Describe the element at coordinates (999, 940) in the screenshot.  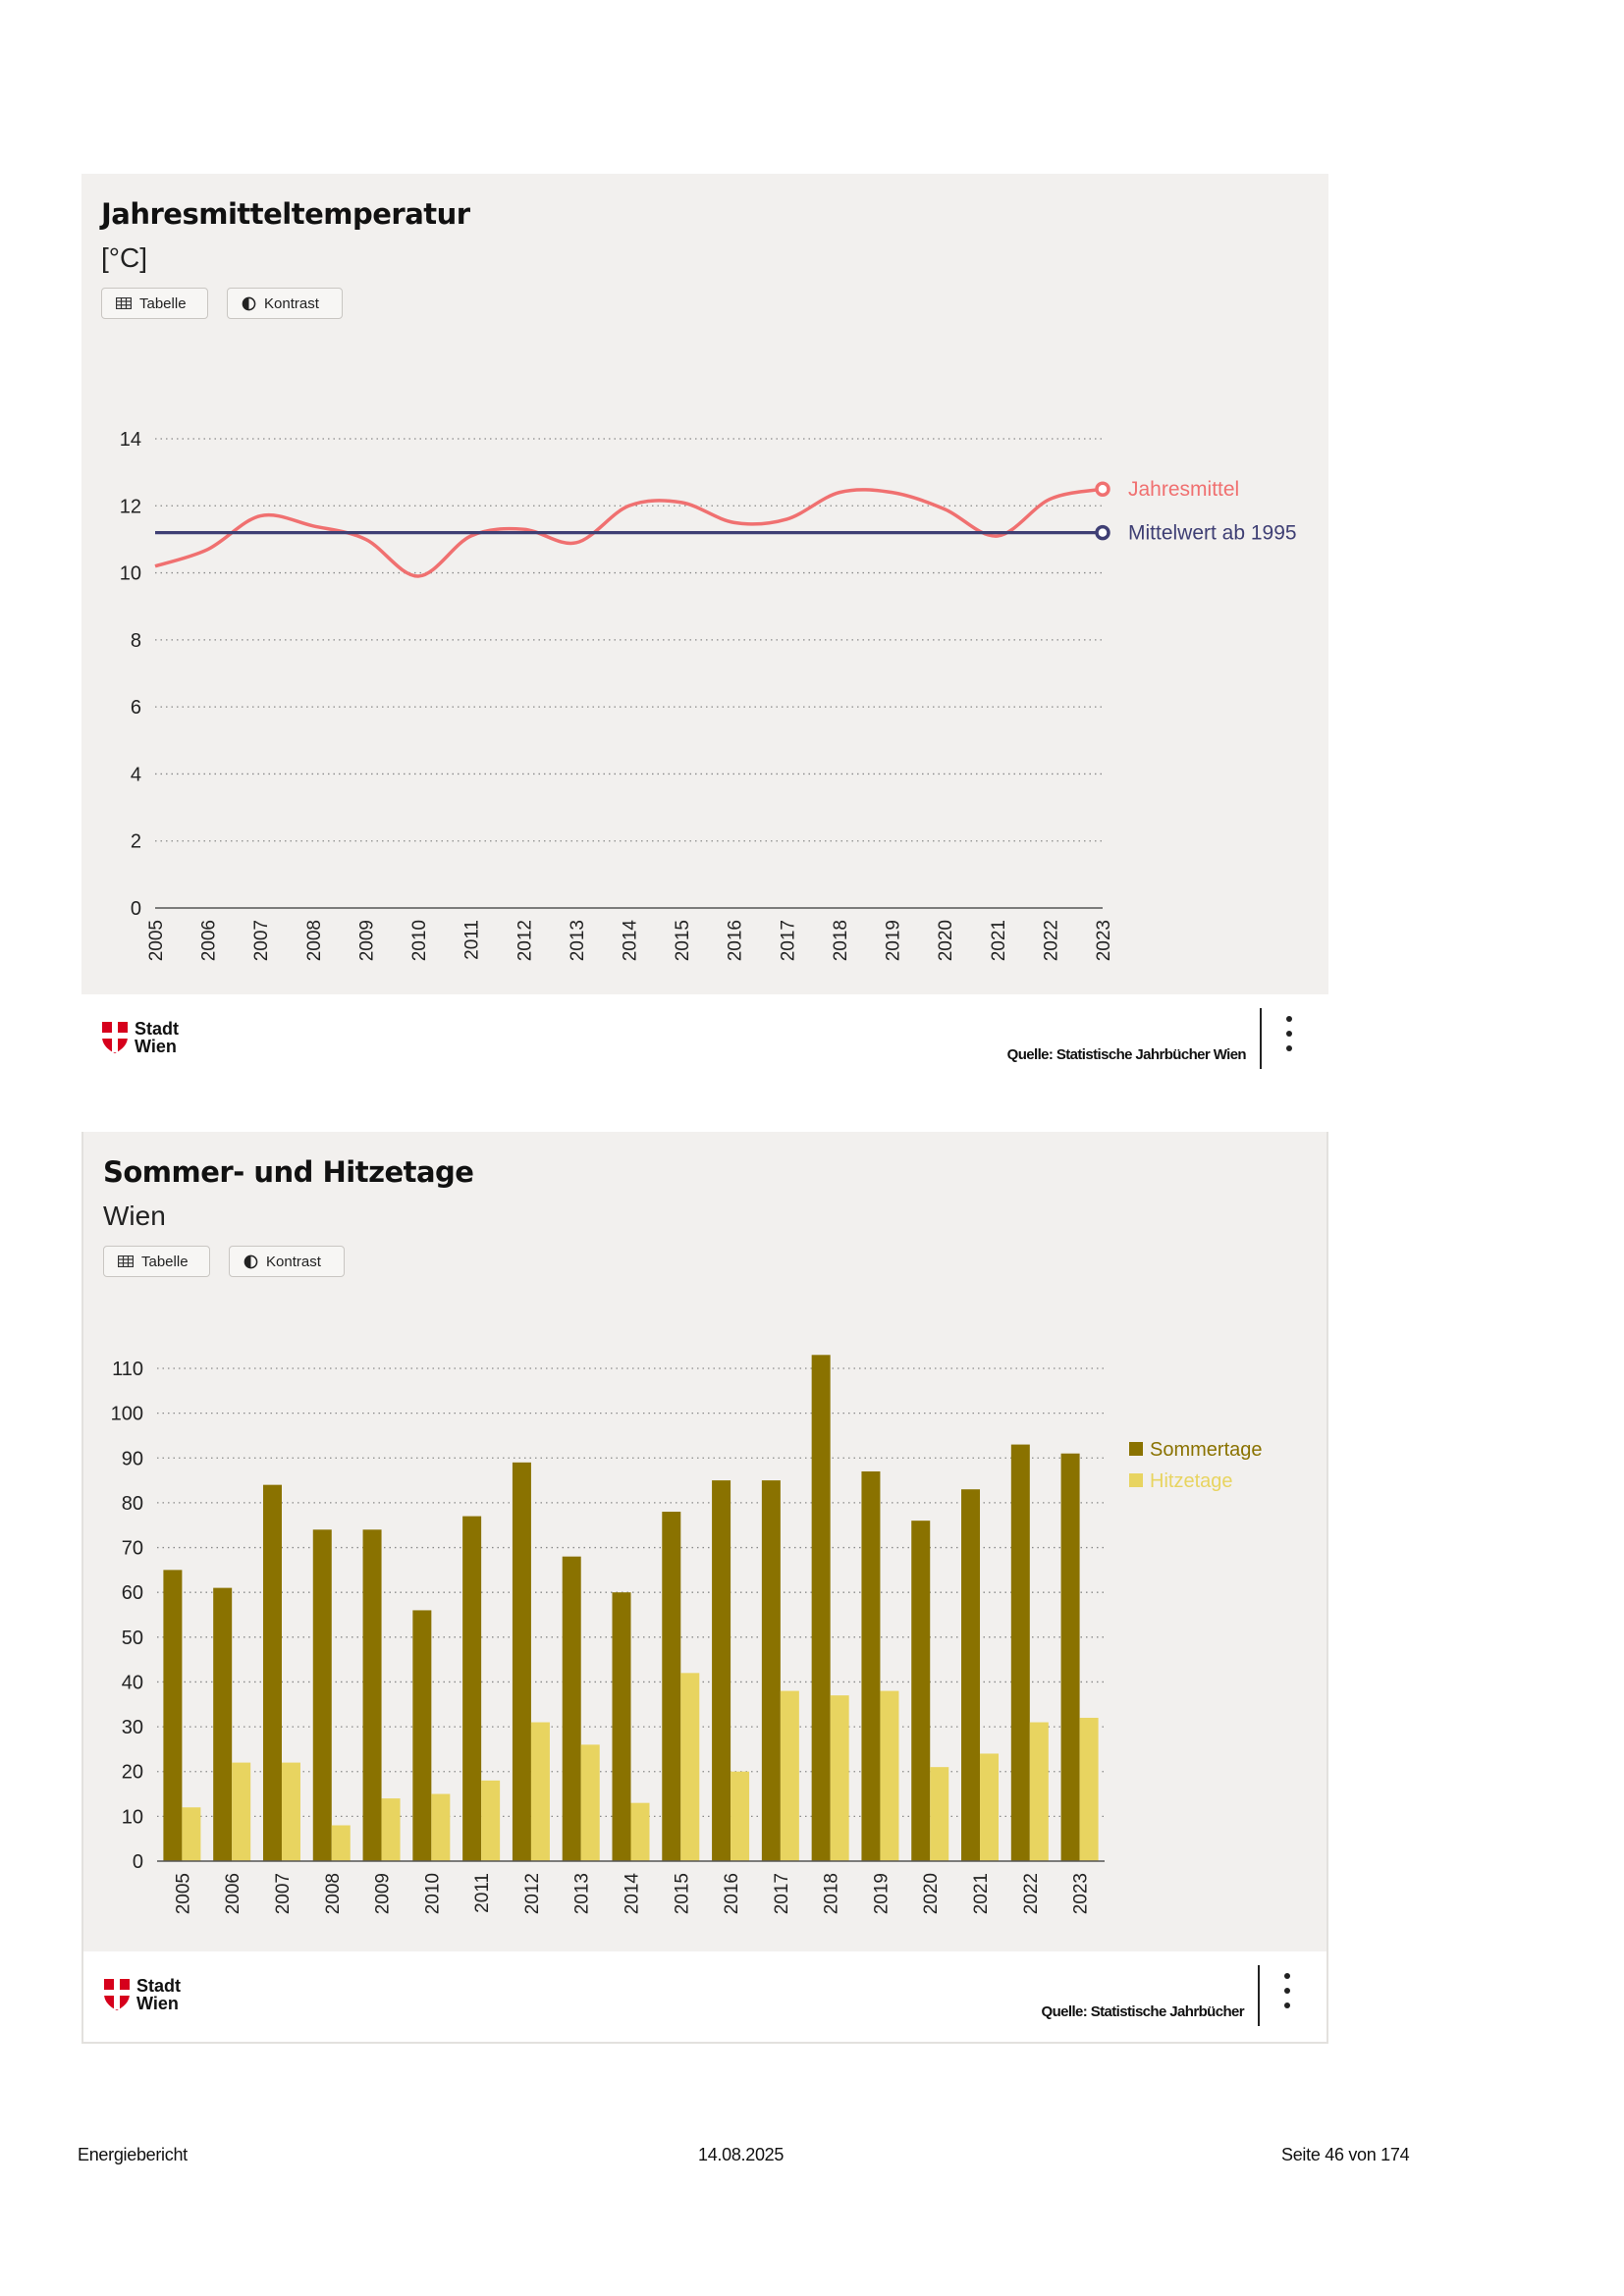
I see `x-tick-label: 2021` at that location.